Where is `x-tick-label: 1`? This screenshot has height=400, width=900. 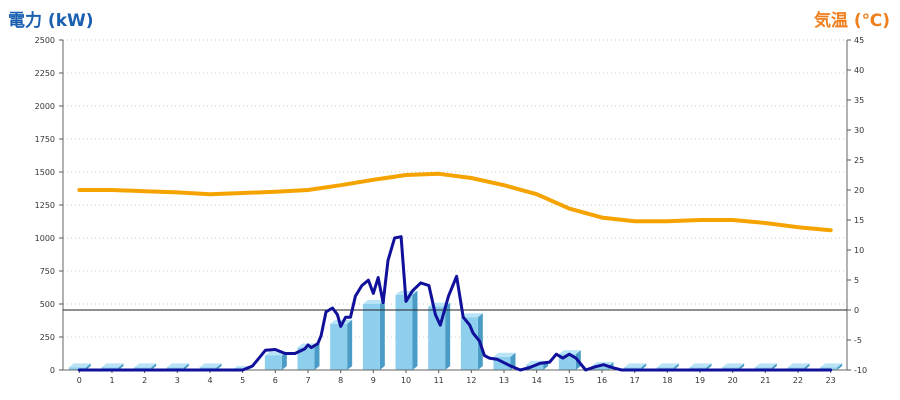
x-tick-label: 1 is located at coordinates (111, 380).